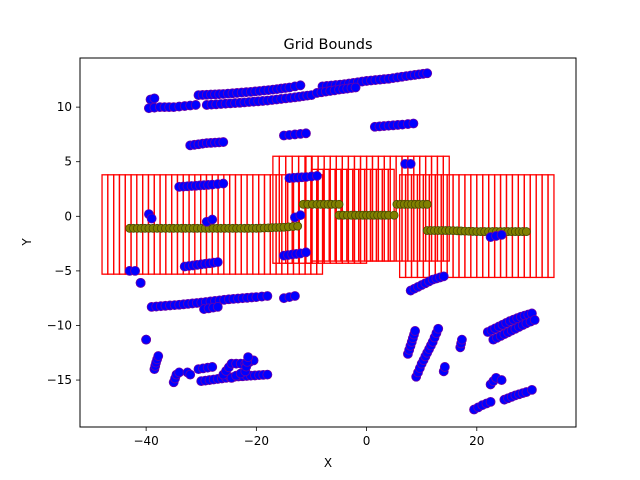 The width and height of the screenshot is (640, 480). Describe the element at coordinates (59, 380) in the screenshot. I see `y-tick-label: −15` at that location.